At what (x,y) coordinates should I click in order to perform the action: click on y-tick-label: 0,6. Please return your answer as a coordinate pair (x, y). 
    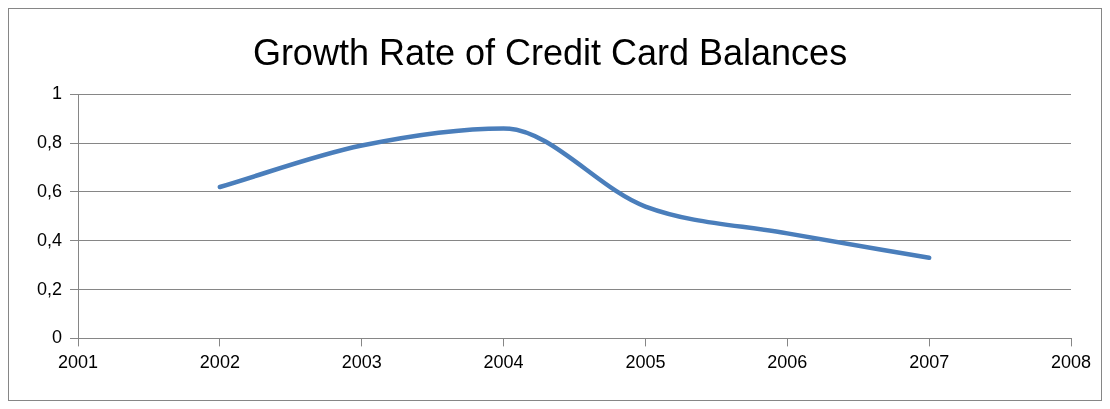
    Looking at the image, I should click on (49, 190).